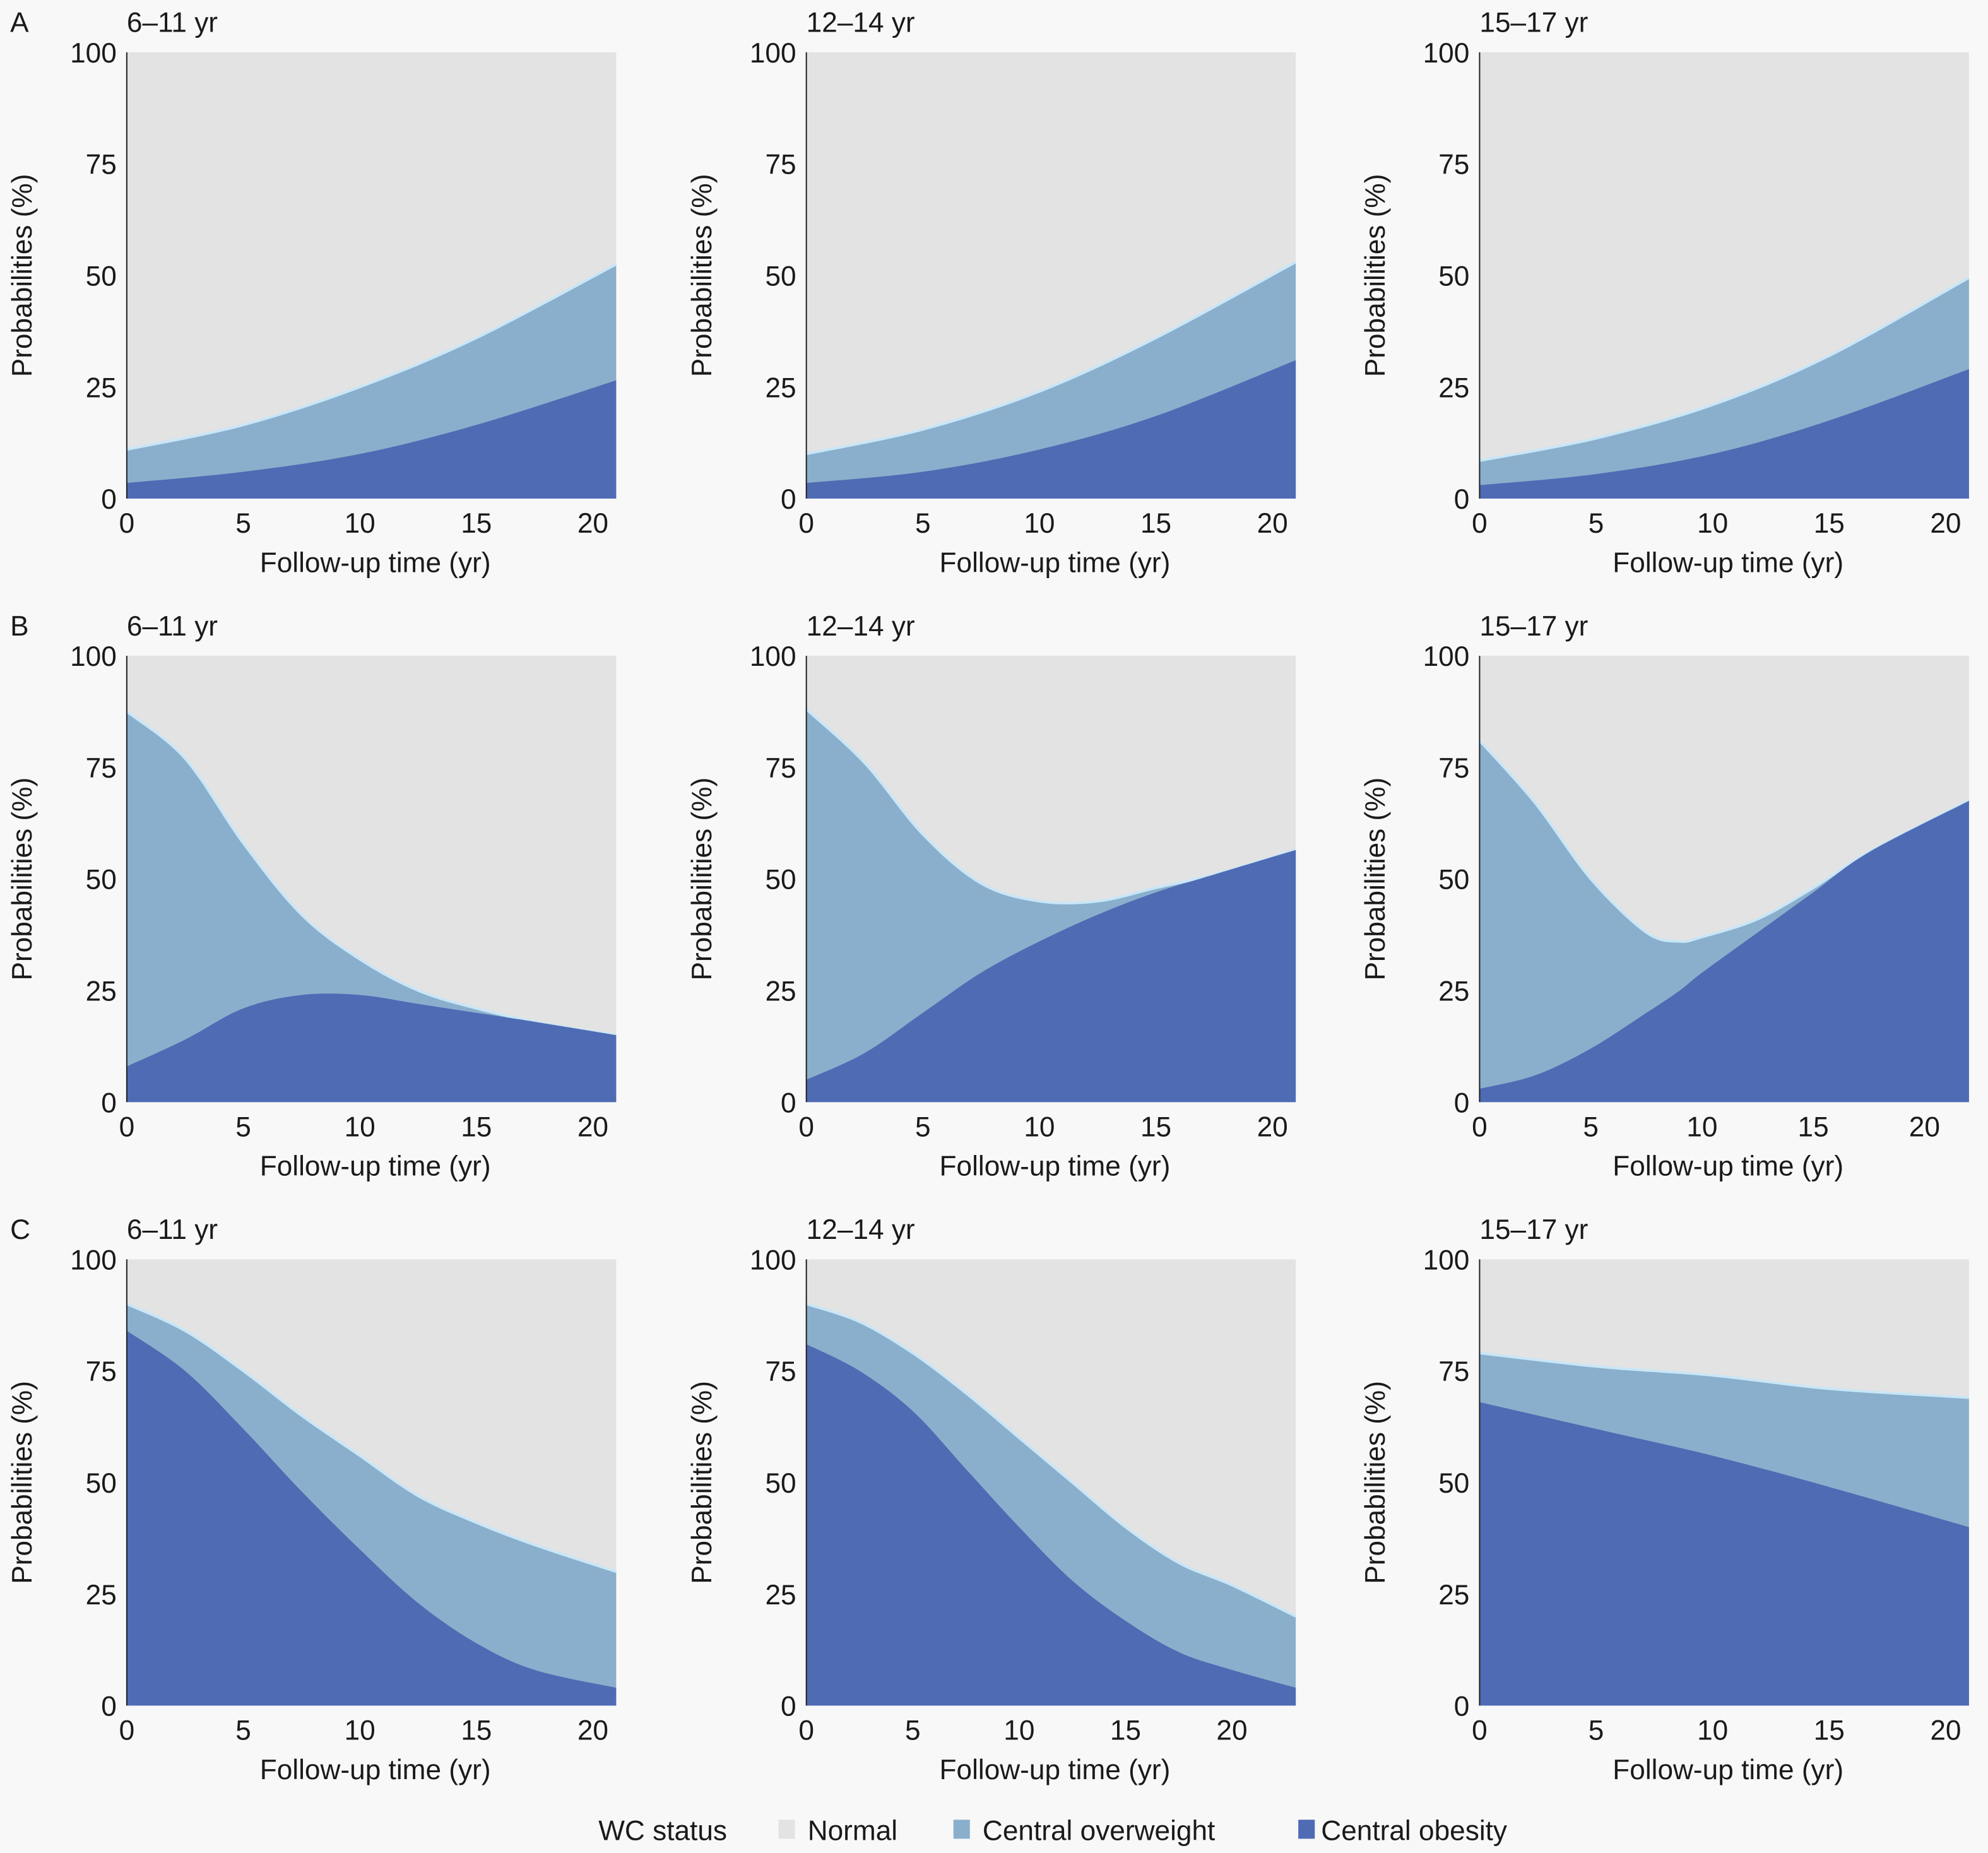 Image resolution: width=1988 pixels, height=1853 pixels. Describe the element at coordinates (1306, 1829) in the screenshot. I see `legend-swatch-central-obesity` at that location.